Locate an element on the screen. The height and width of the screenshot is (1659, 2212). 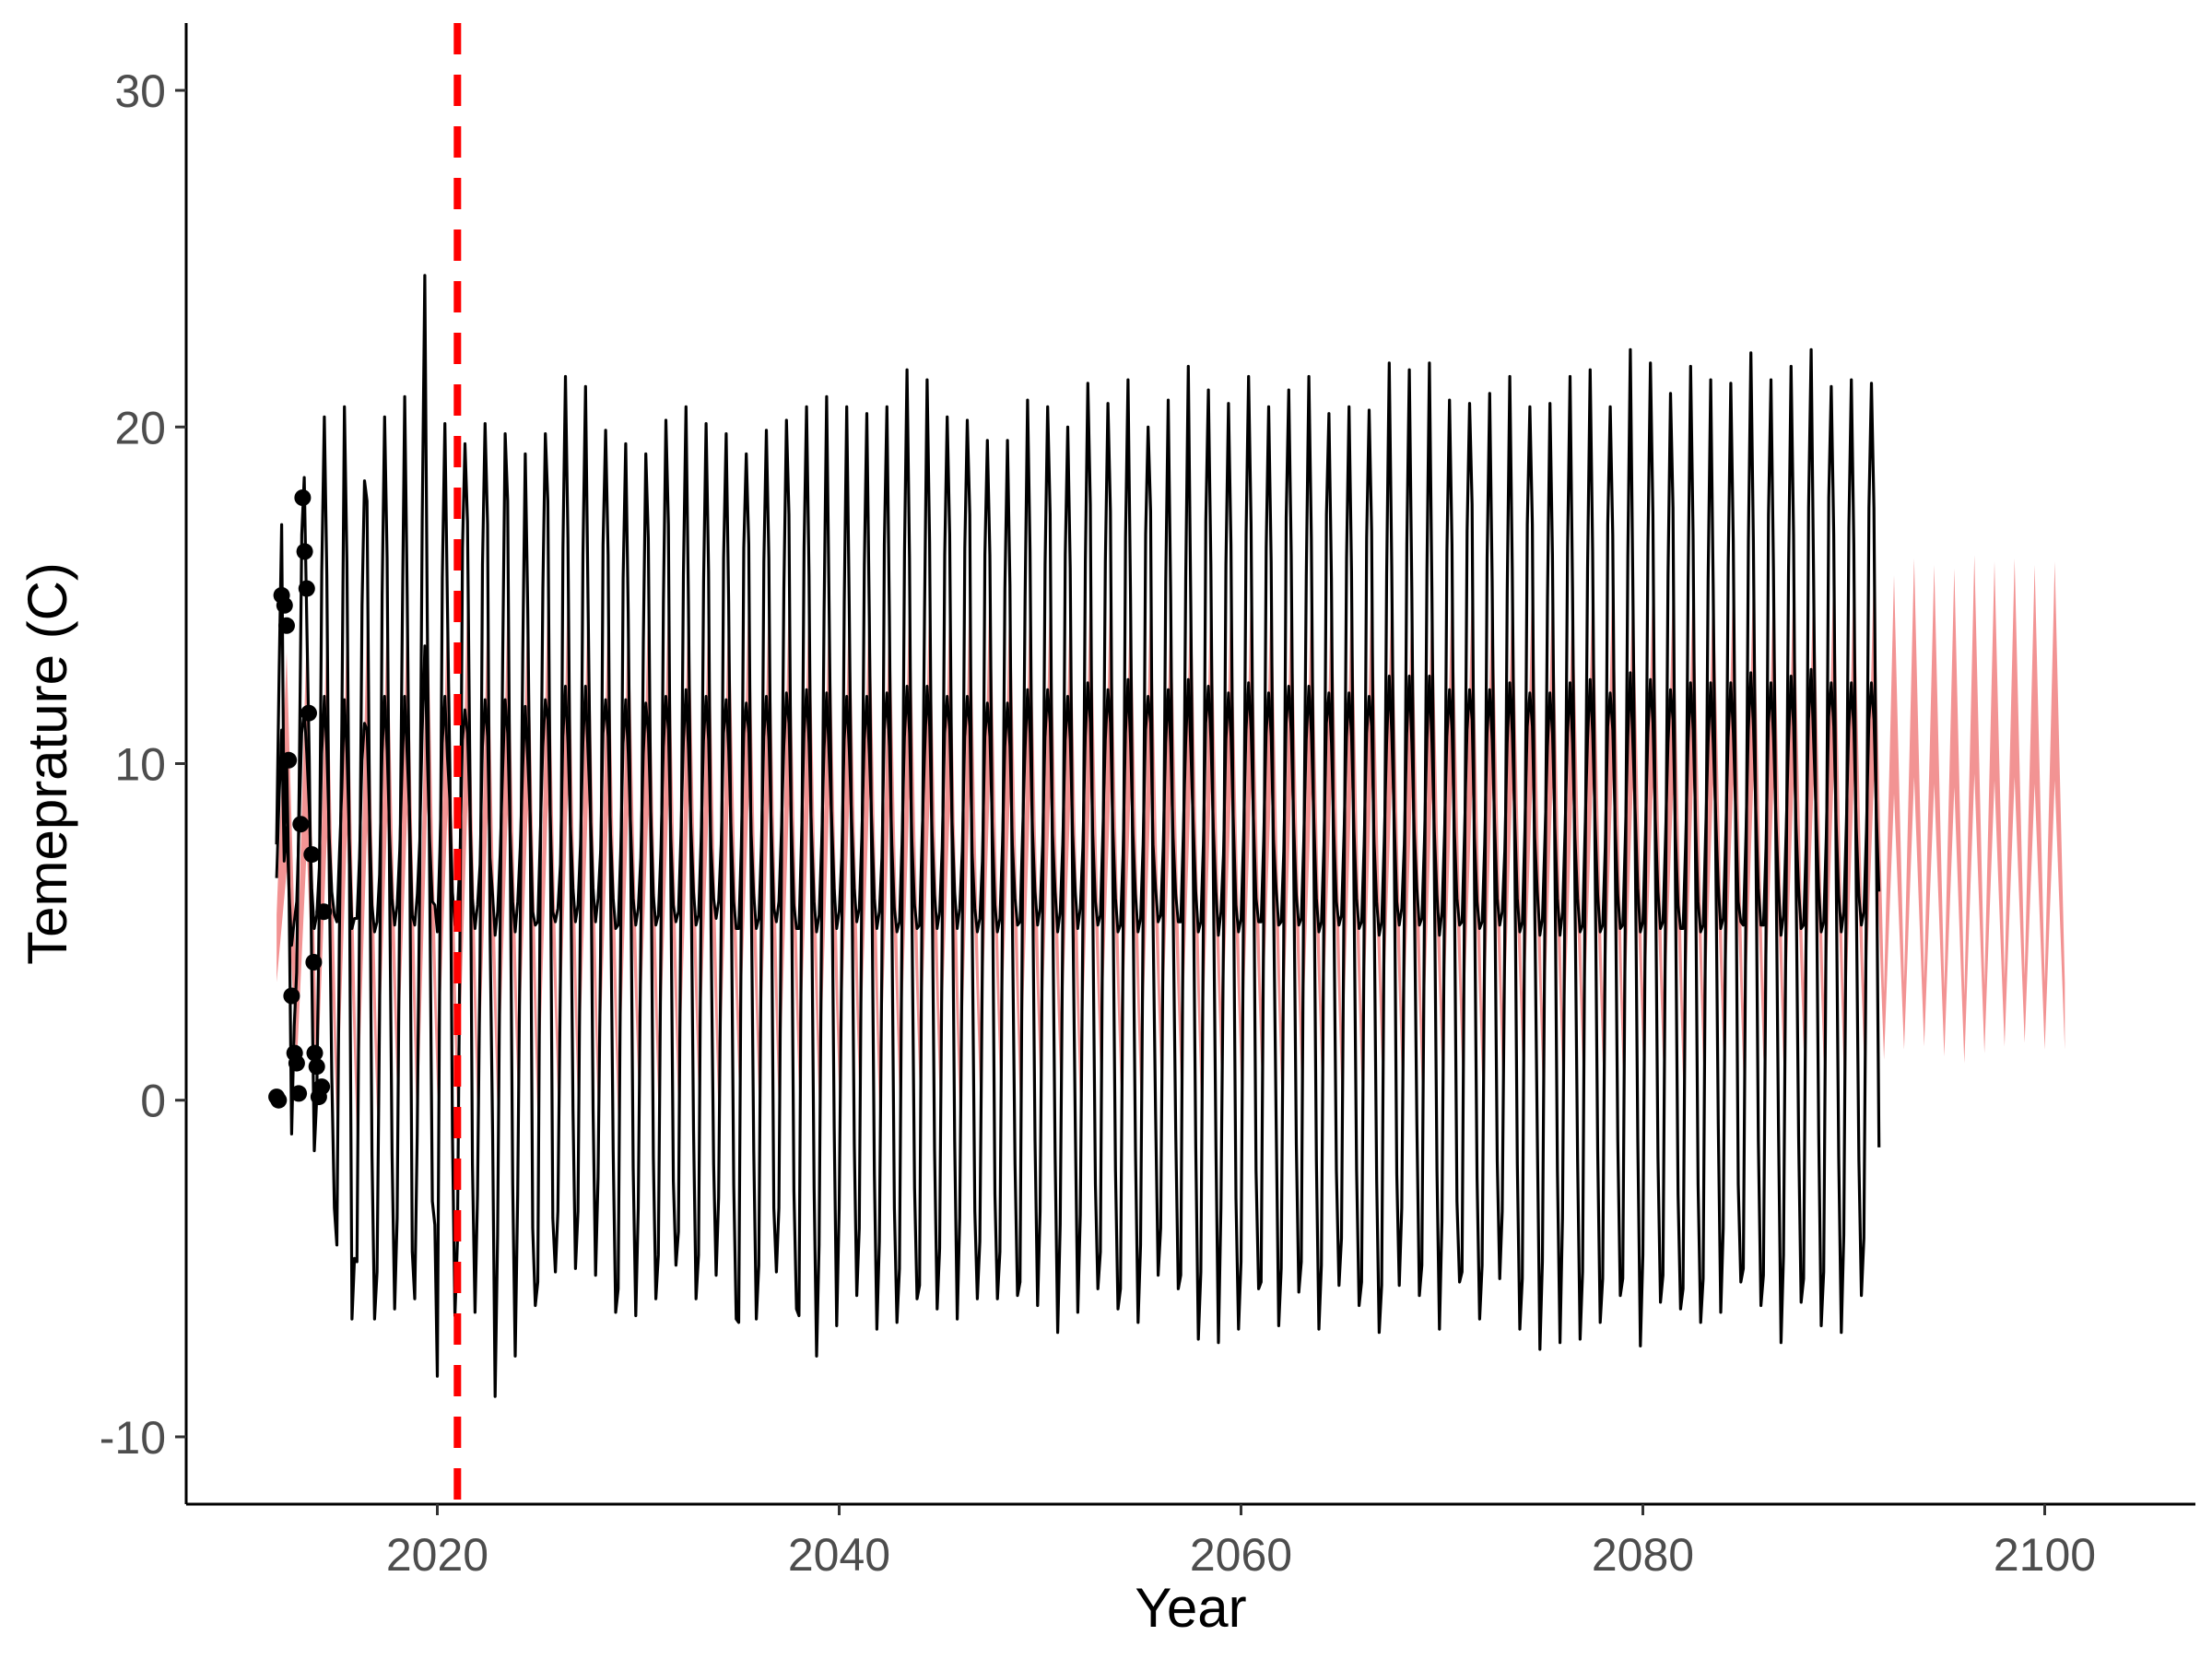
temperature-secondary-line is located at coordinates (1078, 795).